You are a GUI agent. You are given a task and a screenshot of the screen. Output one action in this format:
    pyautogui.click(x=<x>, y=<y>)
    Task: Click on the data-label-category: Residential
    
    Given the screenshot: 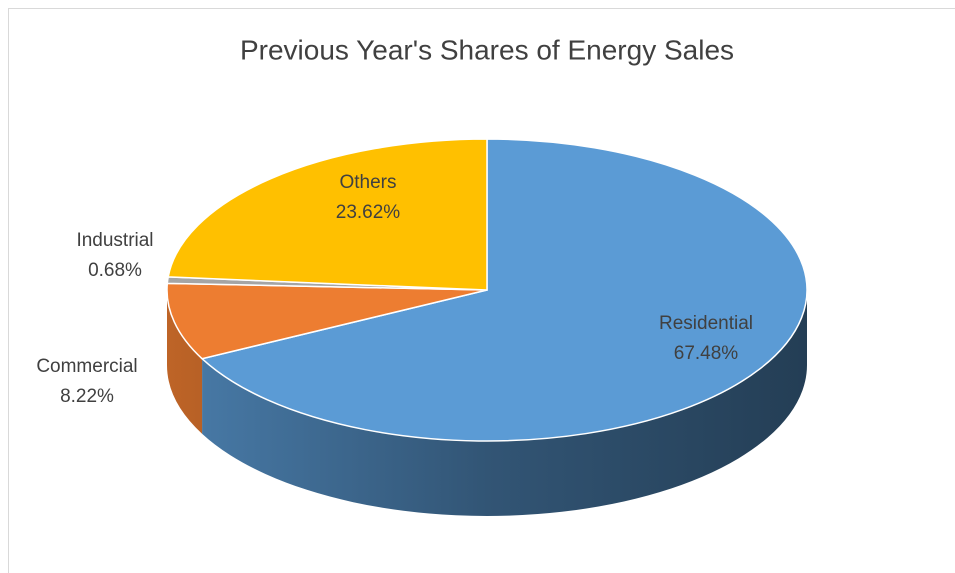 What is the action you would take?
    pyautogui.click(x=706, y=323)
    